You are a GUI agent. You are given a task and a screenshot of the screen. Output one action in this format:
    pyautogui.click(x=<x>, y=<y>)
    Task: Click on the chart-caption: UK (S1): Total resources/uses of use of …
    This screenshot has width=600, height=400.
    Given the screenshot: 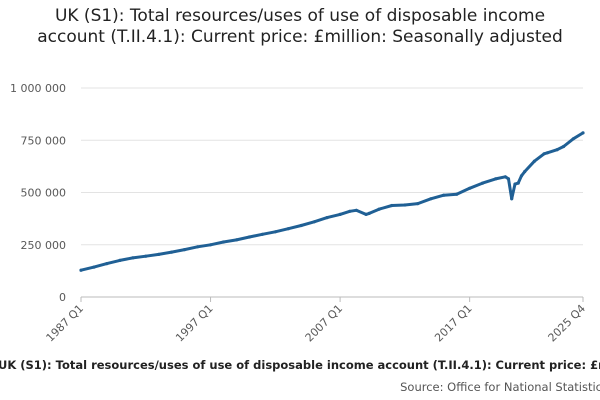 What is the action you would take?
    pyautogui.click(x=300, y=365)
    